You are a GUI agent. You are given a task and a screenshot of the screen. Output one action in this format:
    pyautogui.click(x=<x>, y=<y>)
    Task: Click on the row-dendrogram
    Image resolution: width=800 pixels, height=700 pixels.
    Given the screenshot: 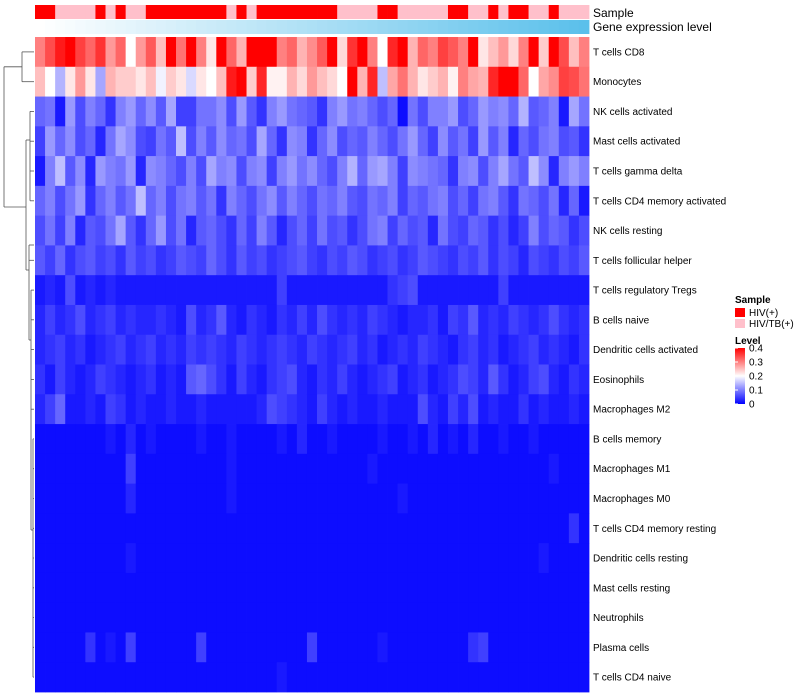 What is the action you would take?
    pyautogui.click(x=18, y=364)
    